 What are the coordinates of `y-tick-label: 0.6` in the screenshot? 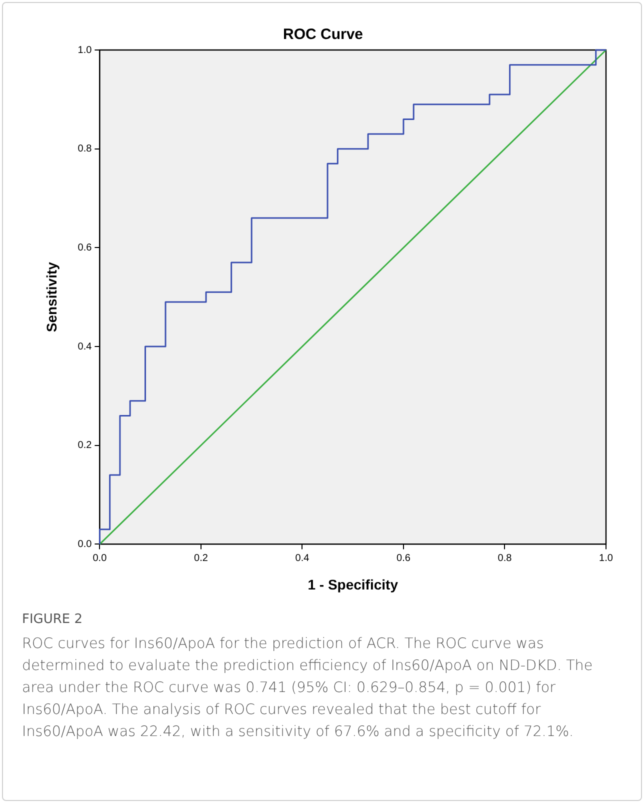 It's located at (85, 248).